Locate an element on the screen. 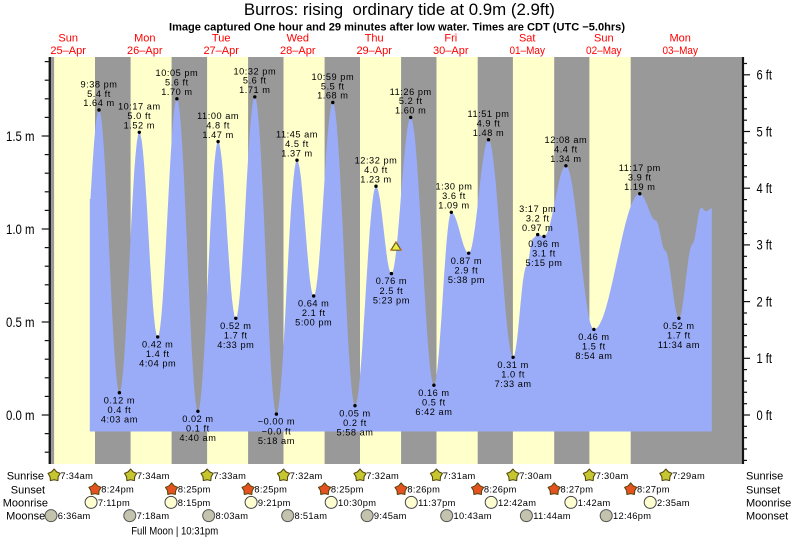  svg-text: 0.16 m is located at coordinates (433, 393).